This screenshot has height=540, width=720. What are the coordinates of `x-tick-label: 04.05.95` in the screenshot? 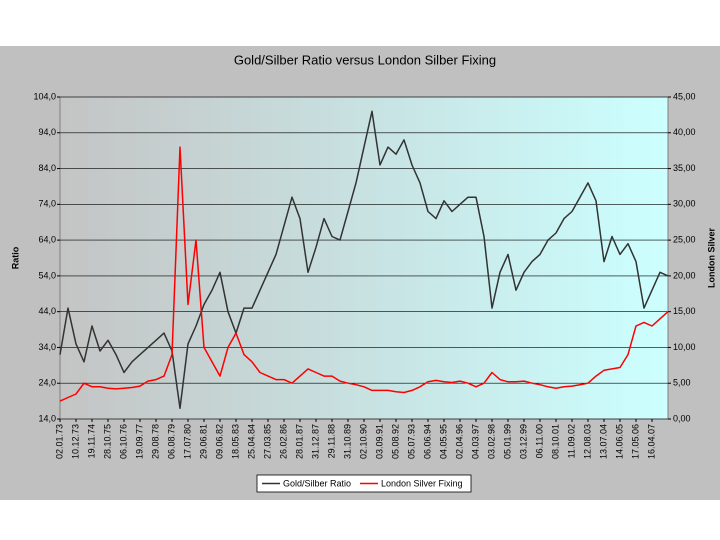 It's located at (443, 441).